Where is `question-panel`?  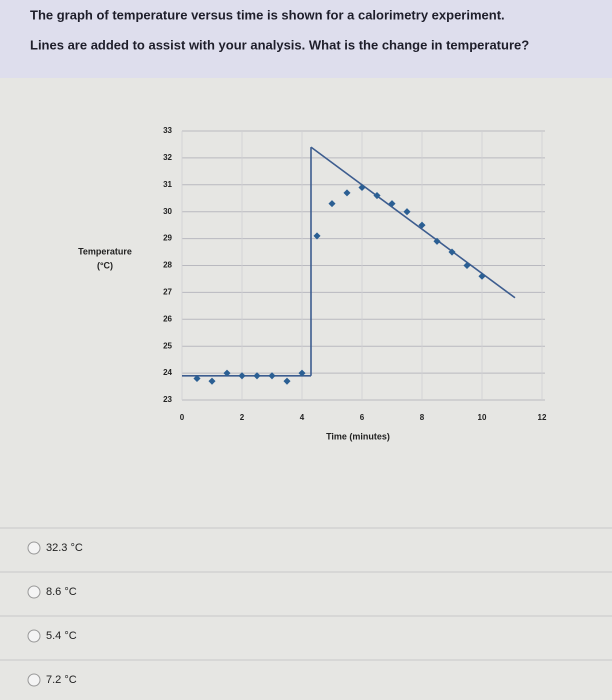 question-panel is located at coordinates (306, 39).